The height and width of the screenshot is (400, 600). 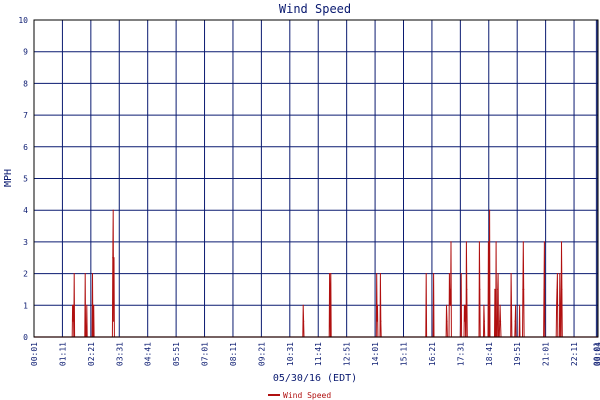 I want to click on y-tick-label: 1, so click(x=25, y=305).